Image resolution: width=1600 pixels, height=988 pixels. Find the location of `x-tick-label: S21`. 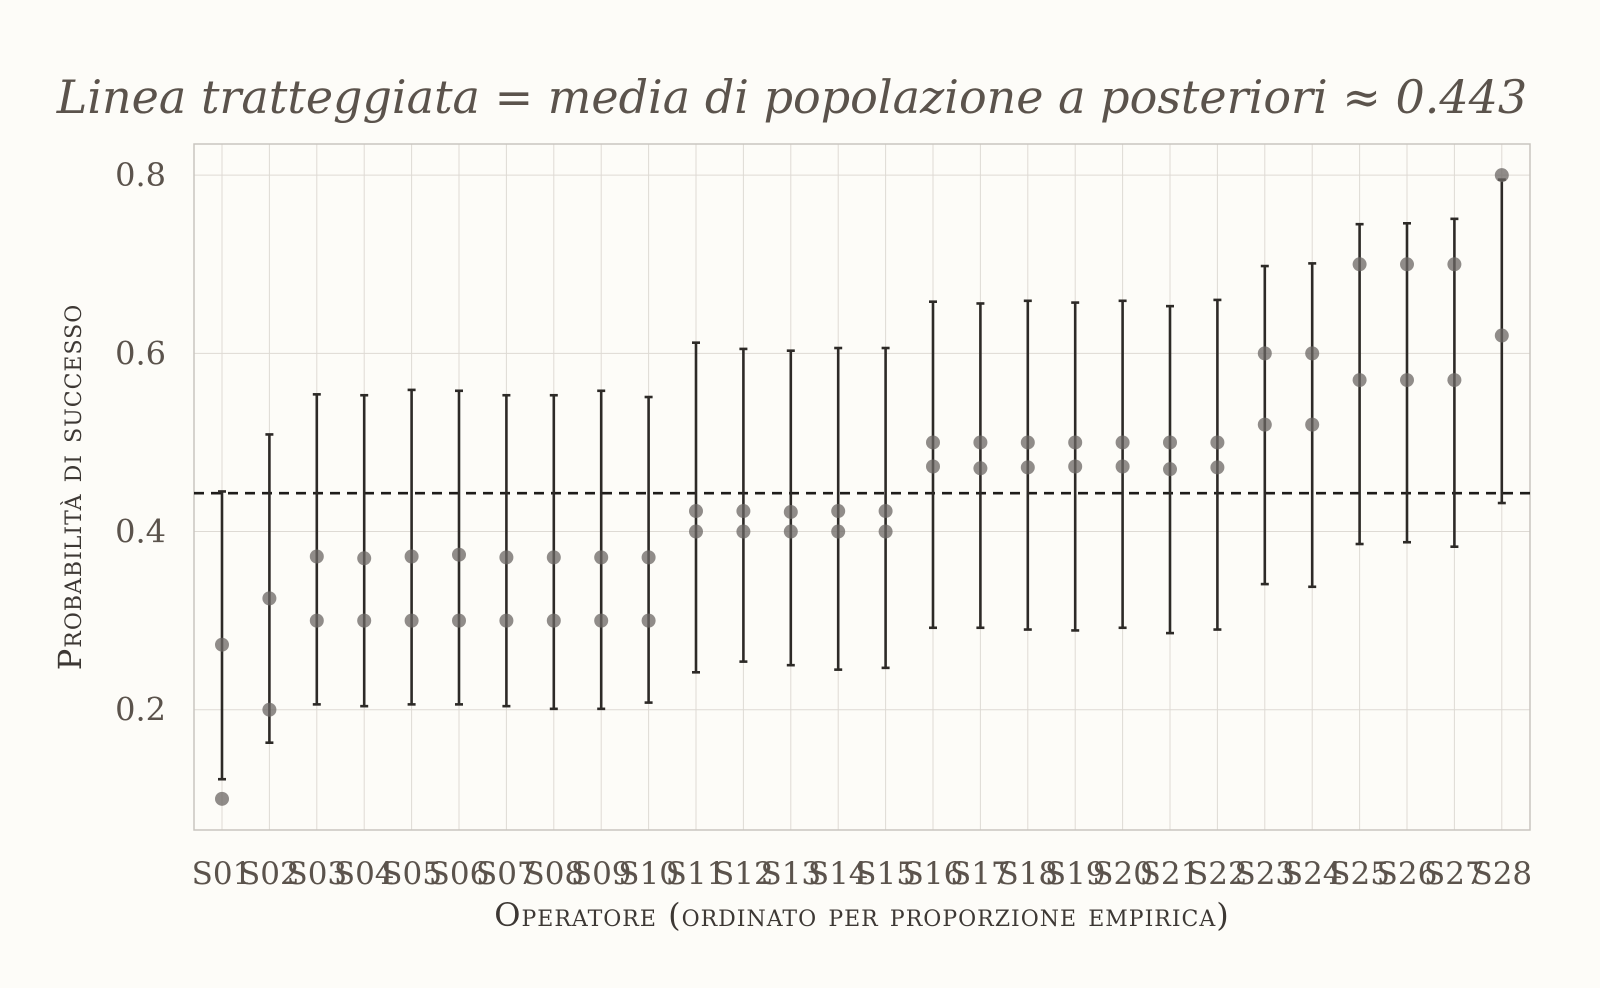

x-tick-label: S21 is located at coordinates (1170, 874).